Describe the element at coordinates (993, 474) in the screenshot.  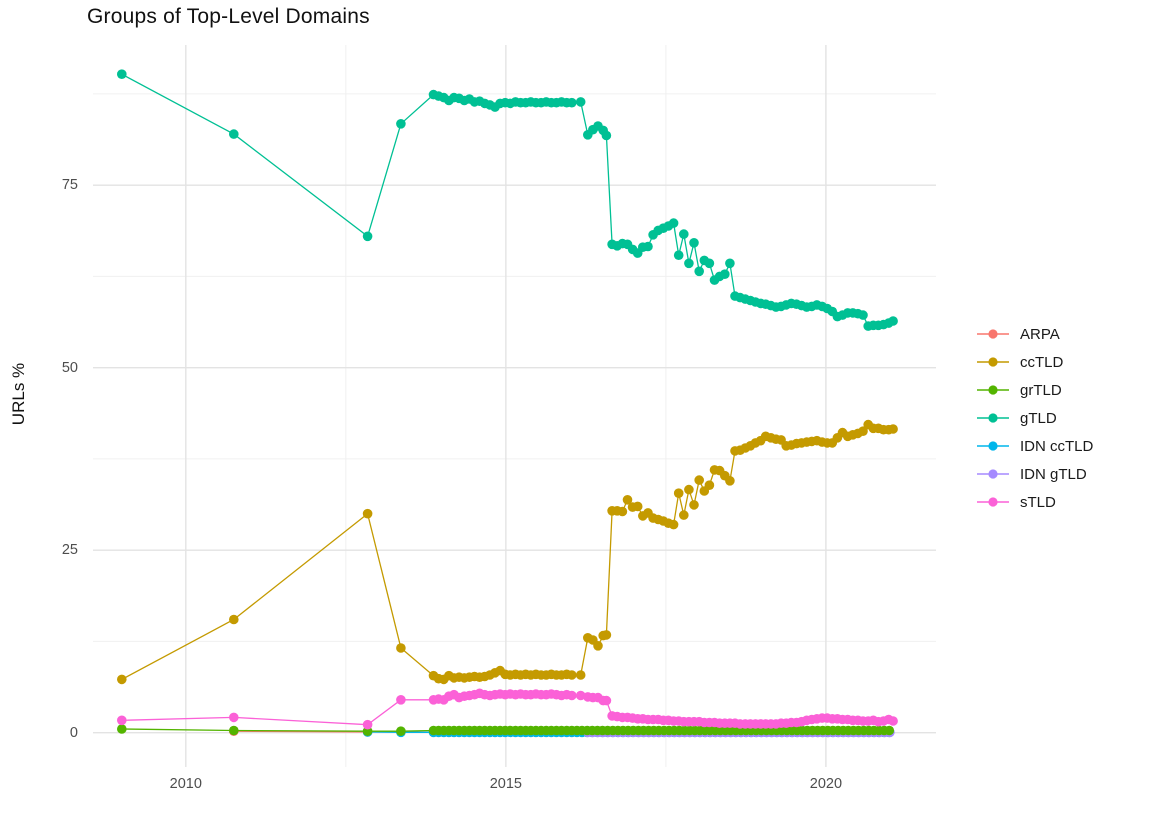
I see `legend-key-idn-gtld-icon` at that location.